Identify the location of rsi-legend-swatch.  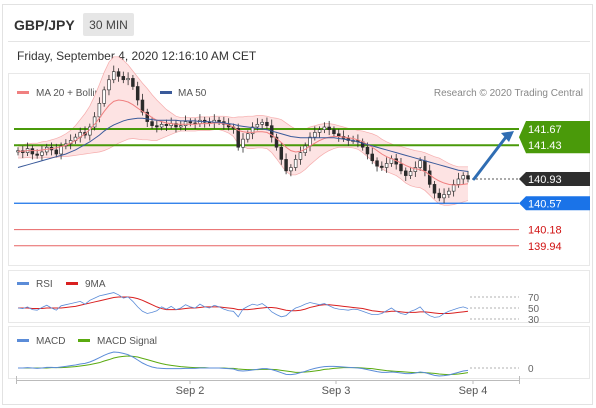
(23, 283).